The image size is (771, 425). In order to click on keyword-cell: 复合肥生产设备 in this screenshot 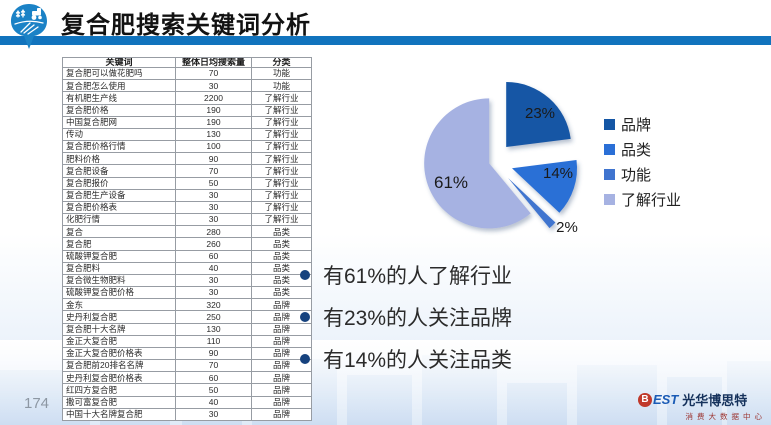, I will do `click(119, 195)`.